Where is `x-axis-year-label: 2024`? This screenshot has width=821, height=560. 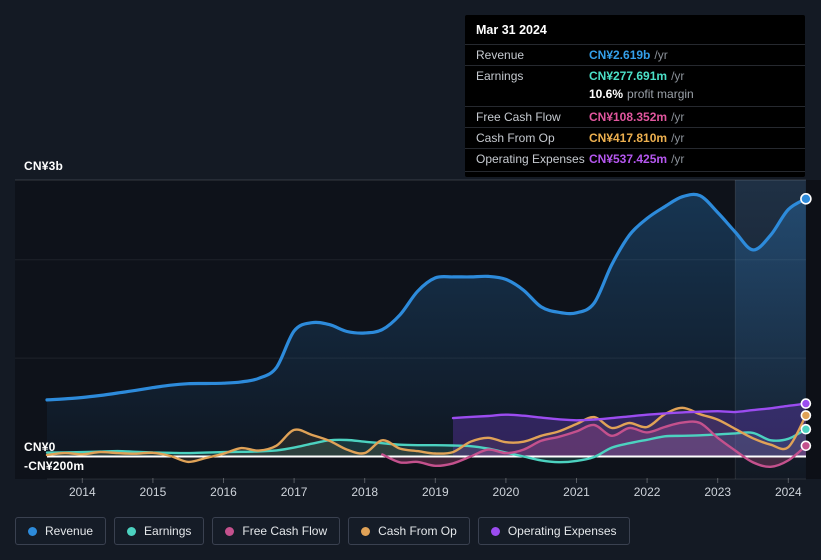
x-axis-year-label: 2024 is located at coordinates (788, 492).